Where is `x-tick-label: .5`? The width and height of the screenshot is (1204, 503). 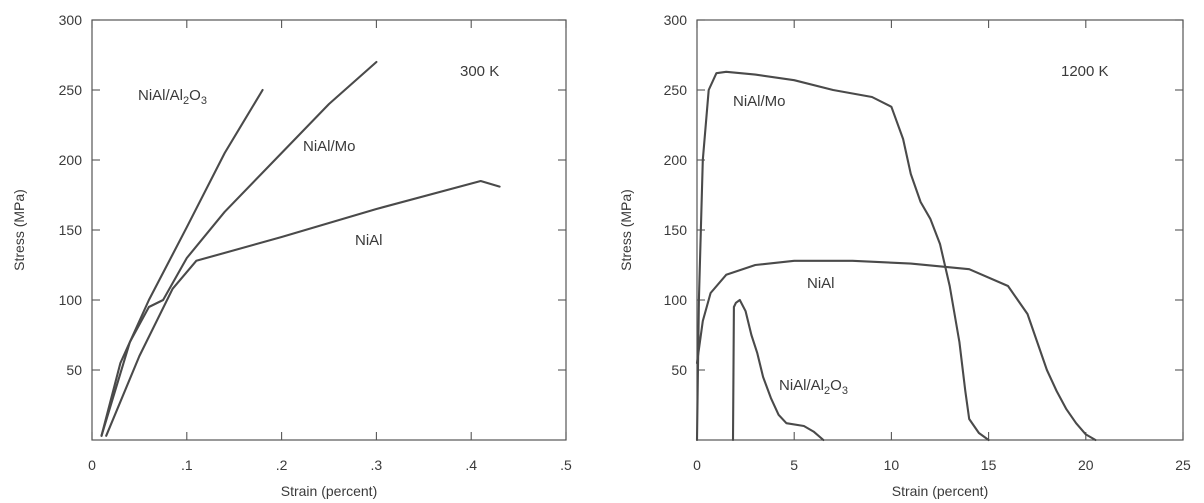
x-tick-label: .5 is located at coordinates (566, 465).